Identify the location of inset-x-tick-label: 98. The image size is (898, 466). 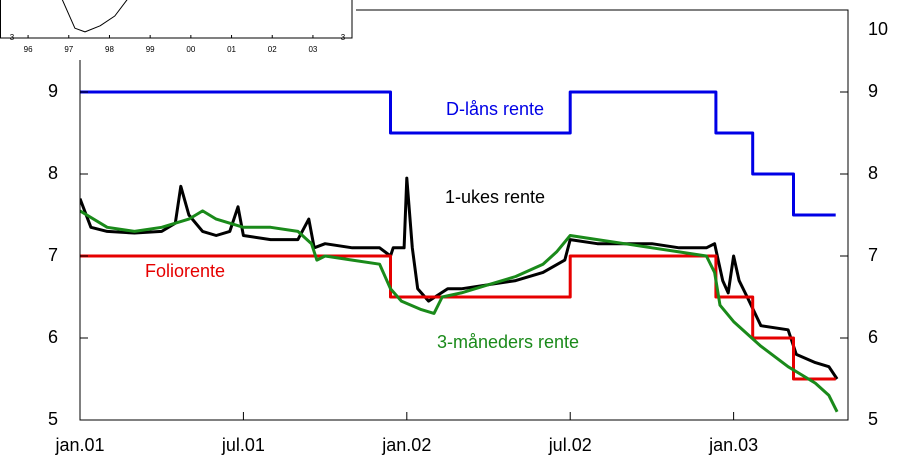
(109, 49).